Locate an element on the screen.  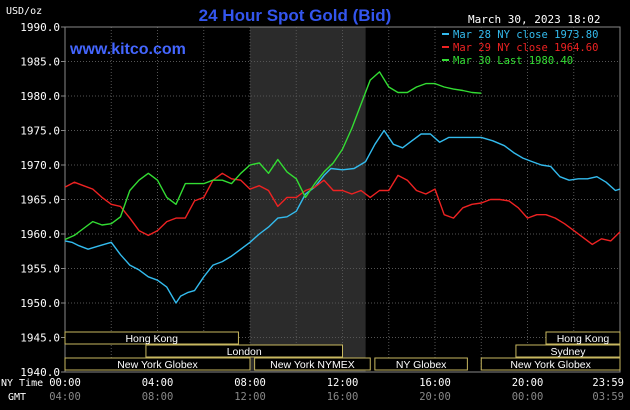
x-tick-label-ny: 16:00 is located at coordinates (435, 383).